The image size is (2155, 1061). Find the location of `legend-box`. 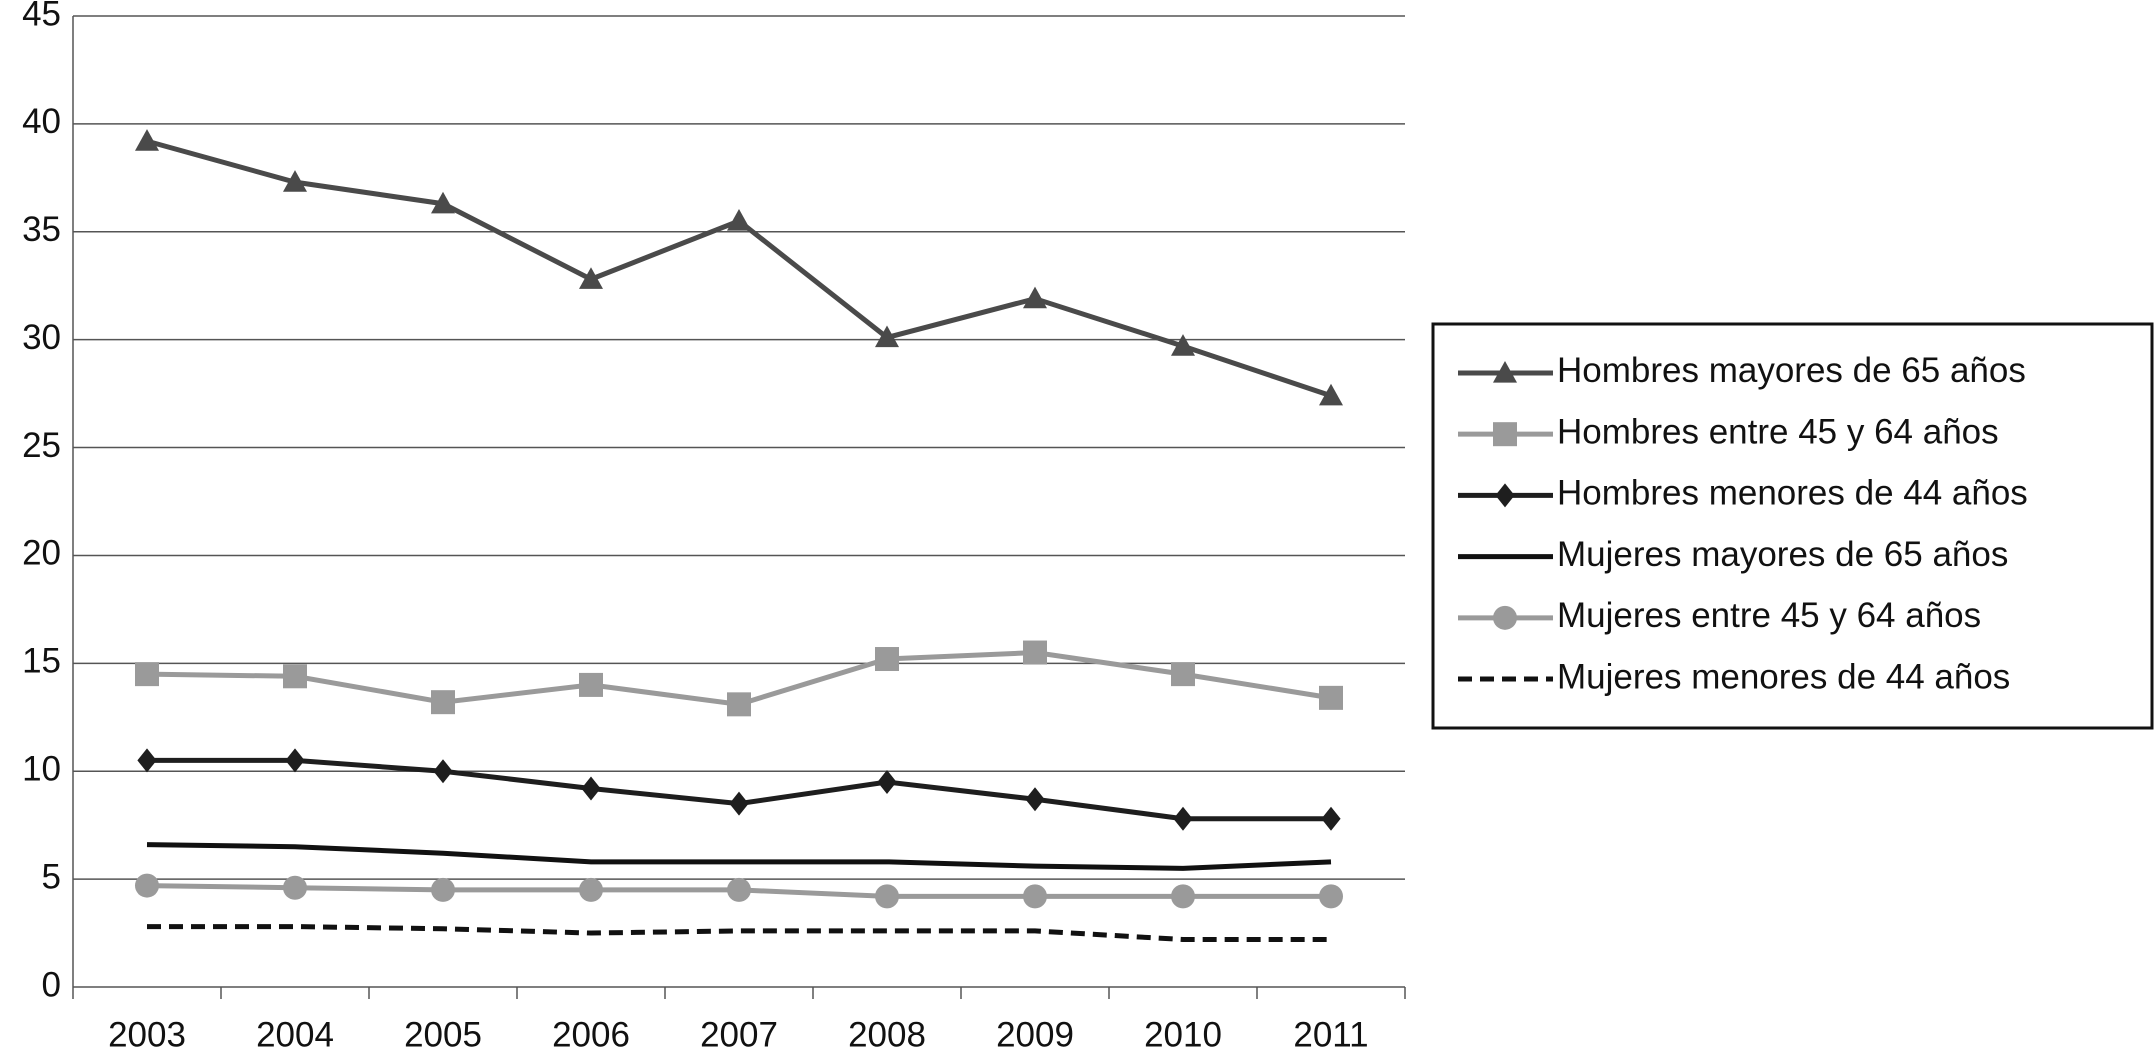

legend-box is located at coordinates (1792, 526).